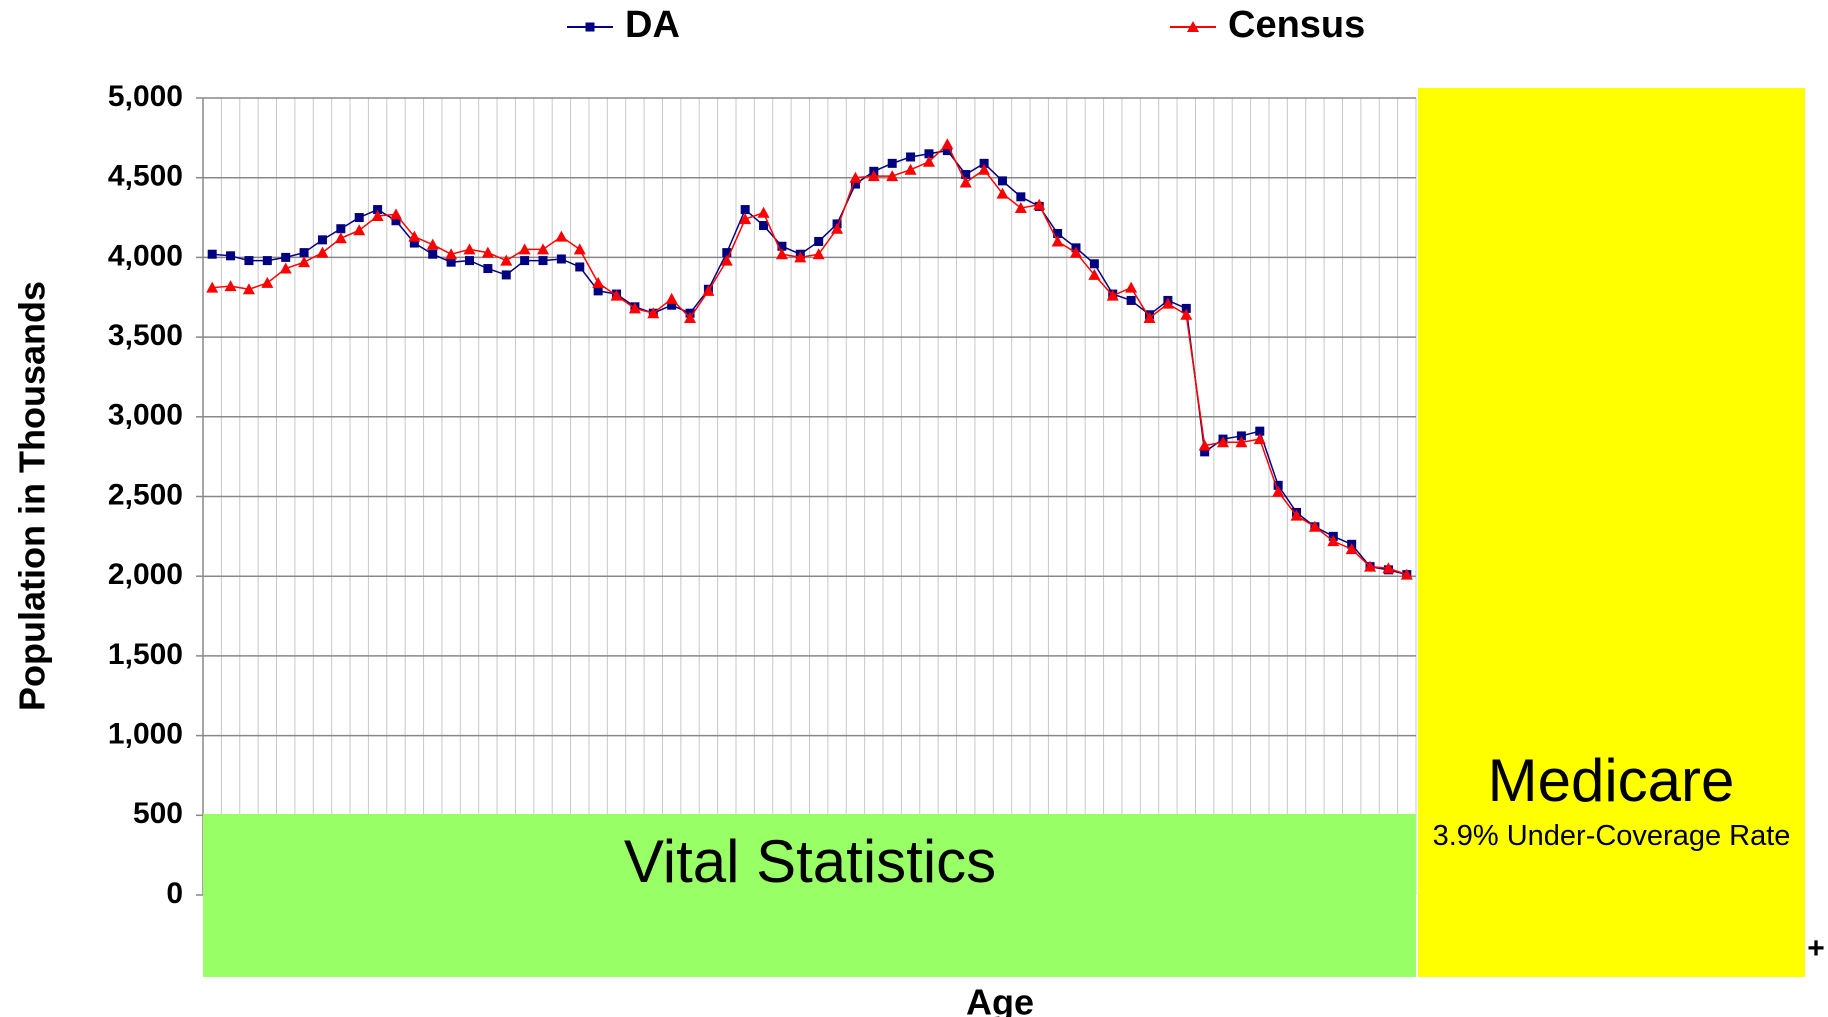 The image size is (1828, 1017). I want to click on medicare-rate: 3.9% Under-Coverage Rate, so click(1611, 836).